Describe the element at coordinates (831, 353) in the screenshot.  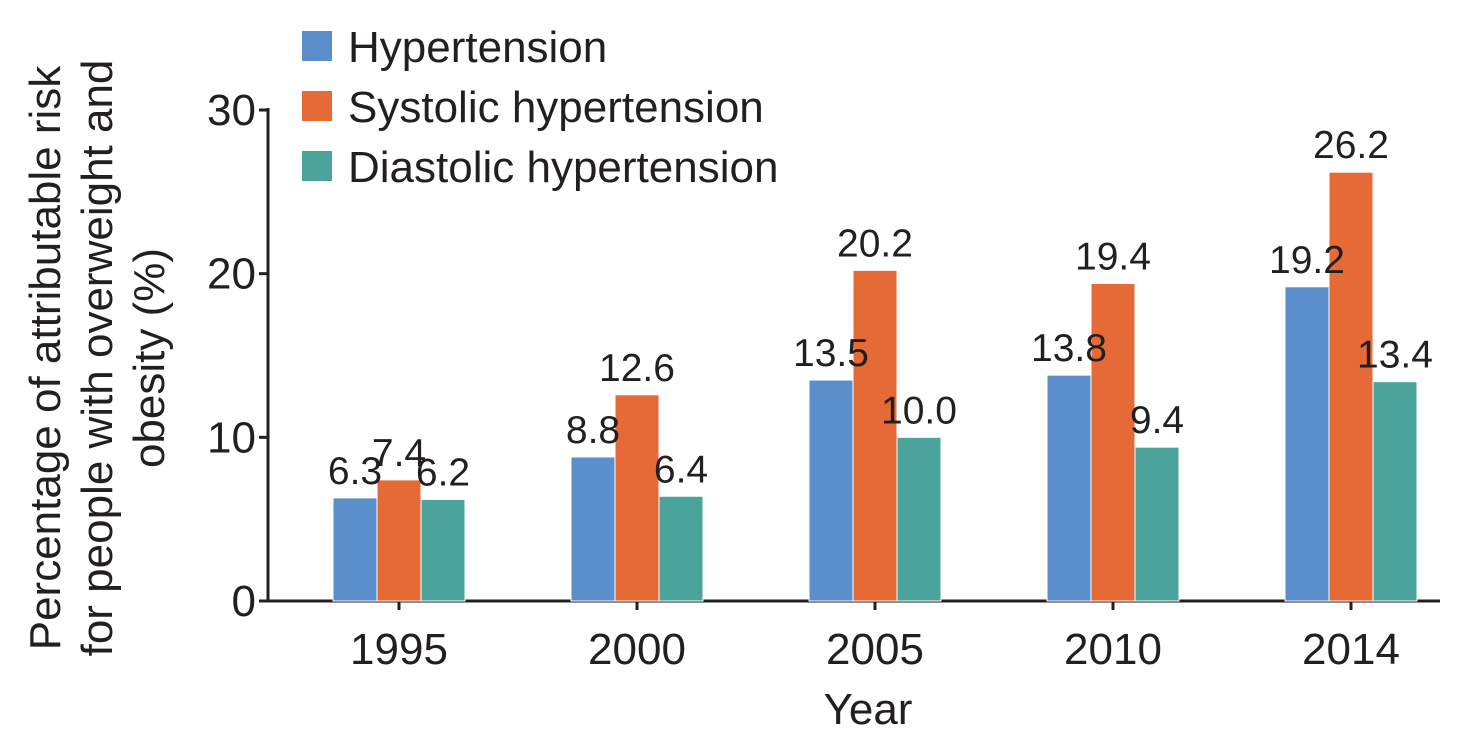
I see `data-label: 13.5` at that location.